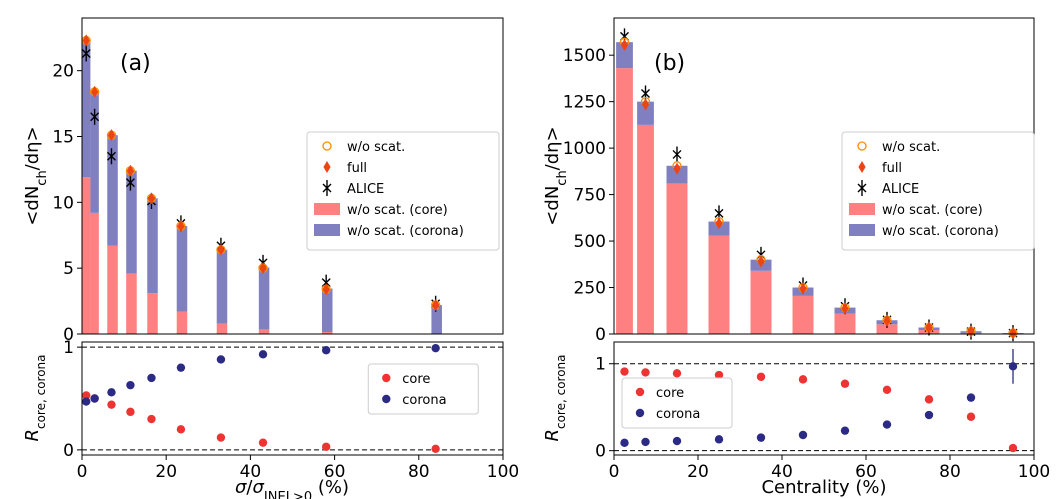 The height and width of the screenshot is (499, 1057). I want to click on x-tick-label-0: 0, so click(82, 472).